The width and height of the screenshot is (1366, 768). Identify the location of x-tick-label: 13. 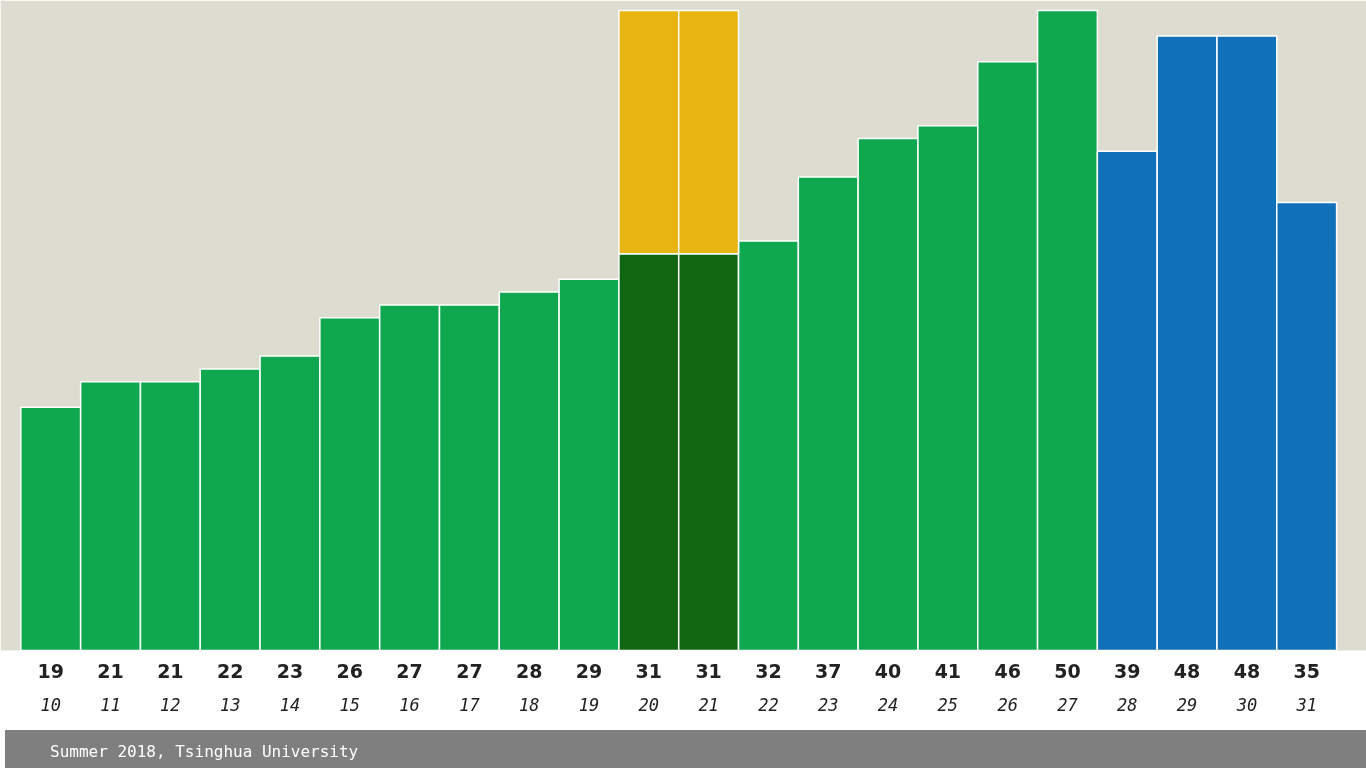
(230, 705).